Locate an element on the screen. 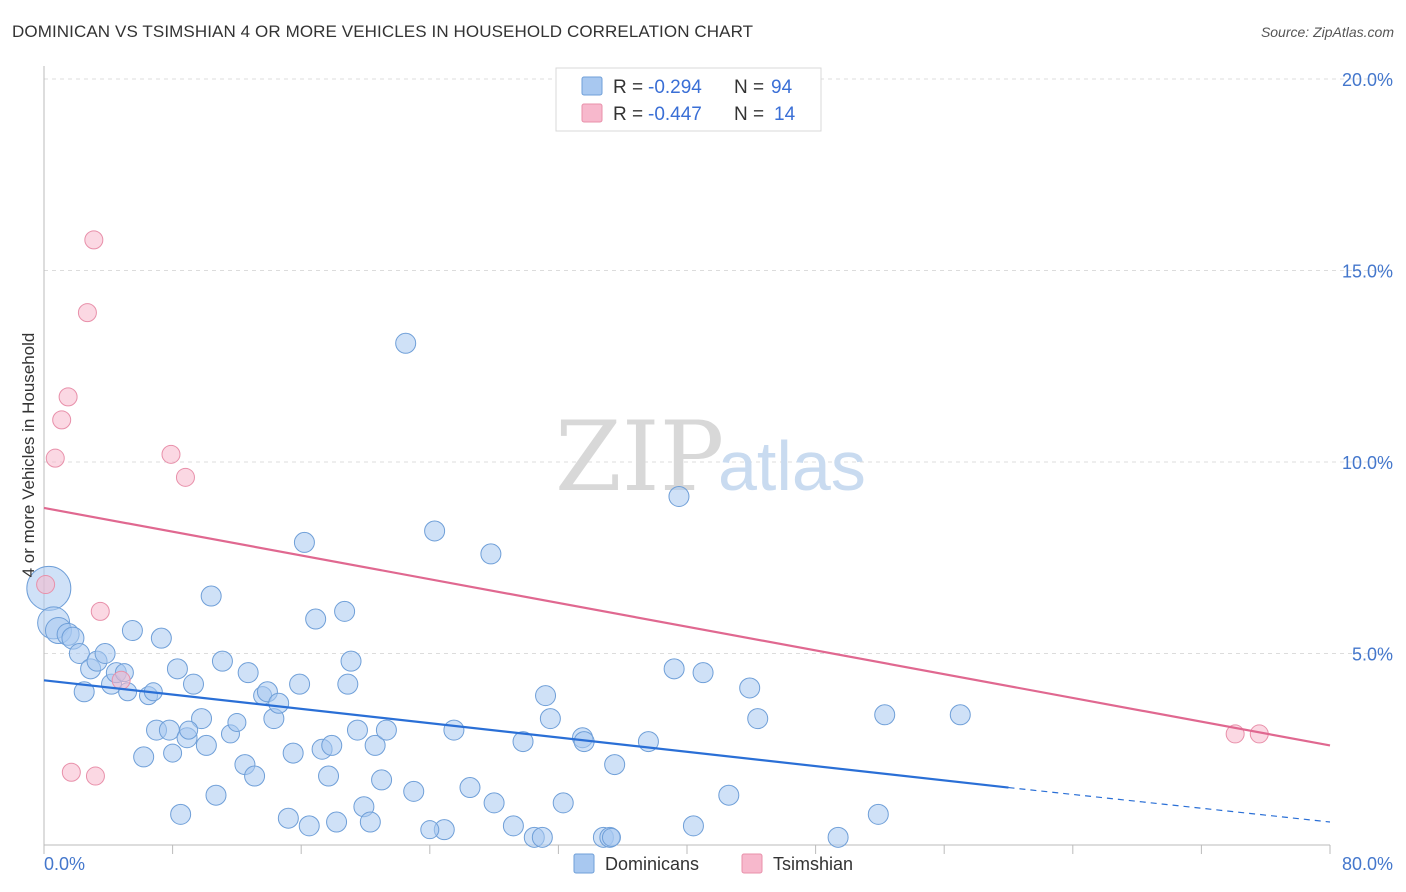  dominicans-trend-line is located at coordinates (526, 734).